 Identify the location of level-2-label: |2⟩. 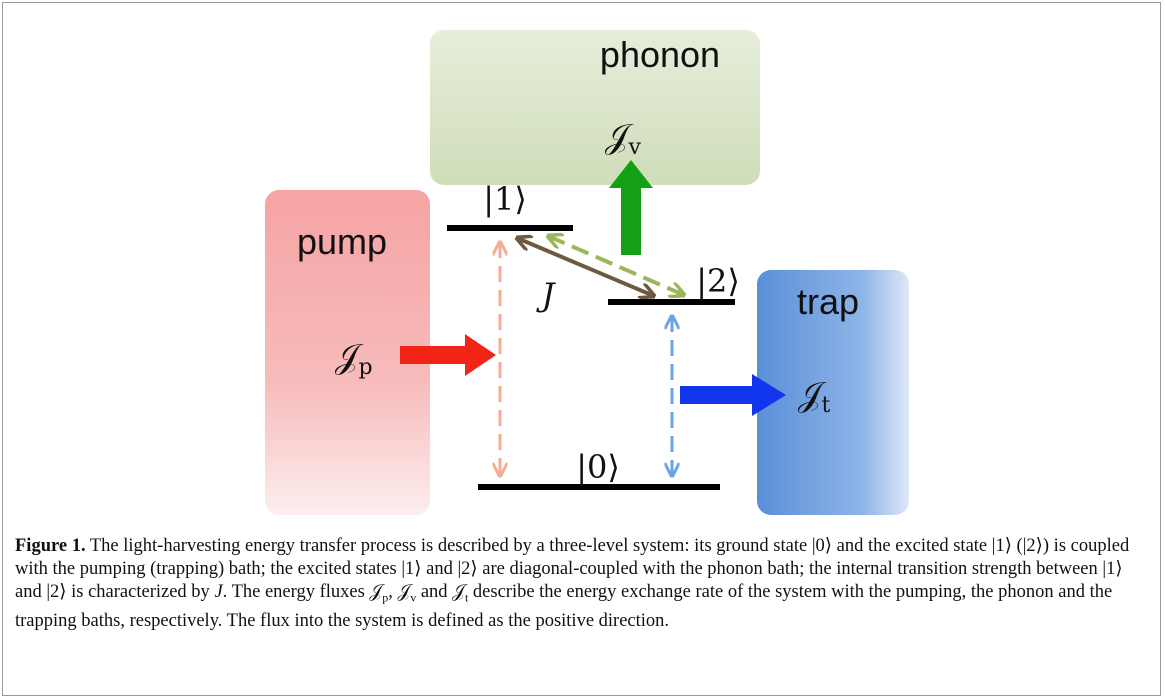
(718, 281).